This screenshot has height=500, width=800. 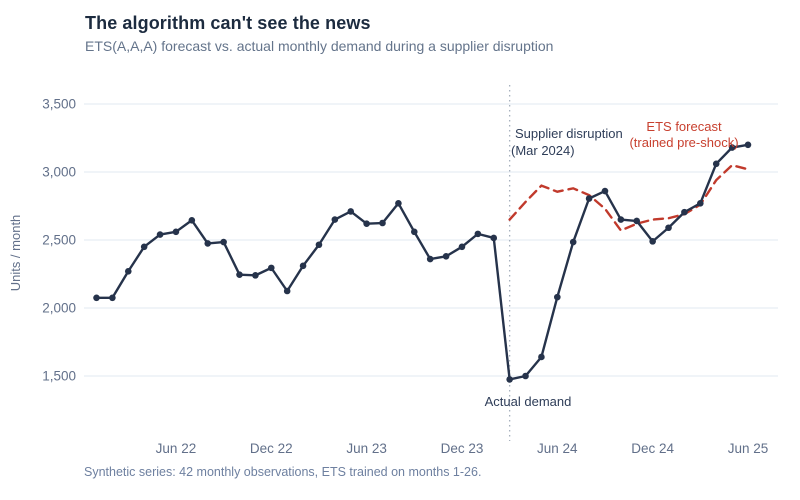 I want to click on chart-title: The algorithm can't see the news, so click(x=228, y=23).